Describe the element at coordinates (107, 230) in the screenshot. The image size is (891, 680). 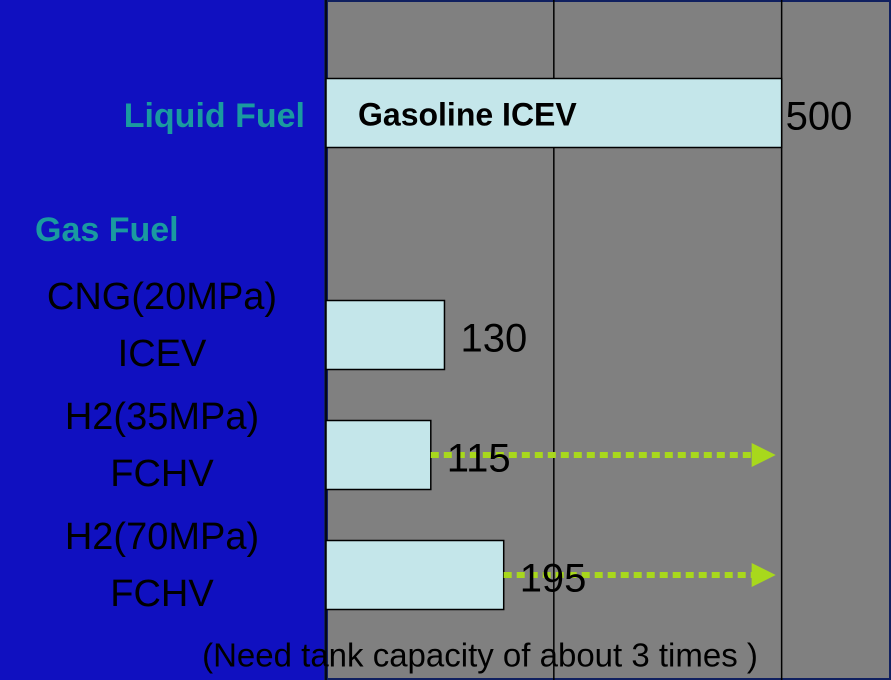
I see `group-label: Gas Fuel` at that location.